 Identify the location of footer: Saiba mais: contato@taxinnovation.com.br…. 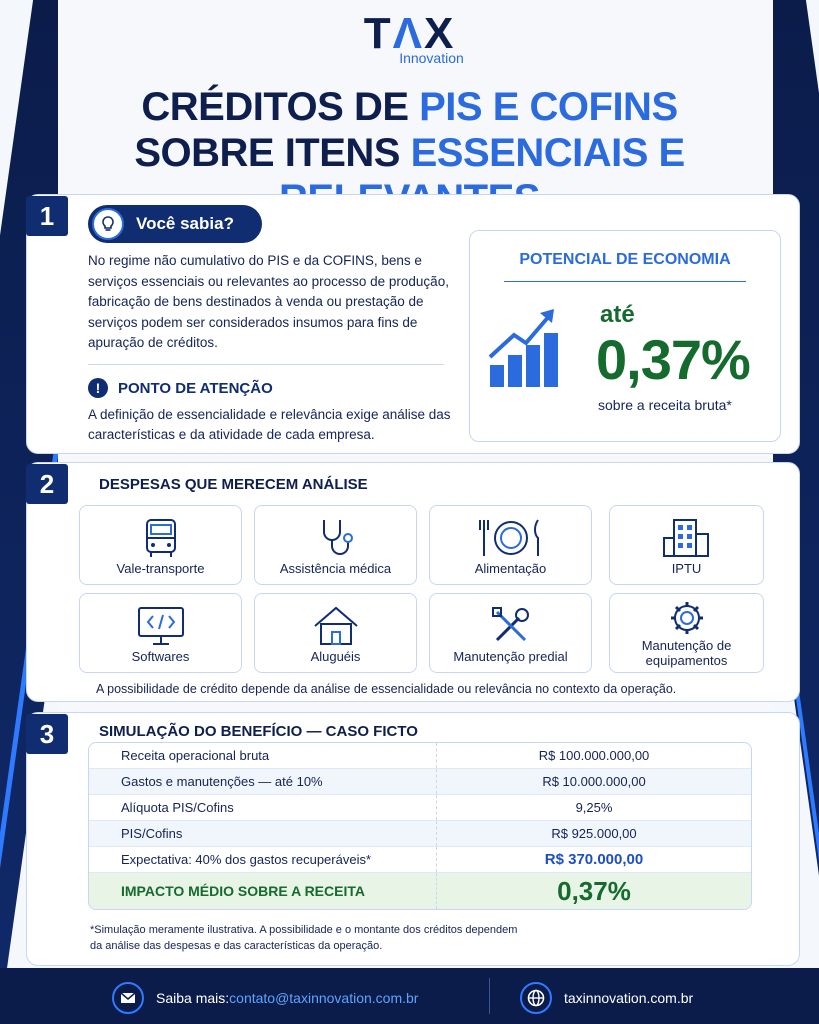
(409, 996).